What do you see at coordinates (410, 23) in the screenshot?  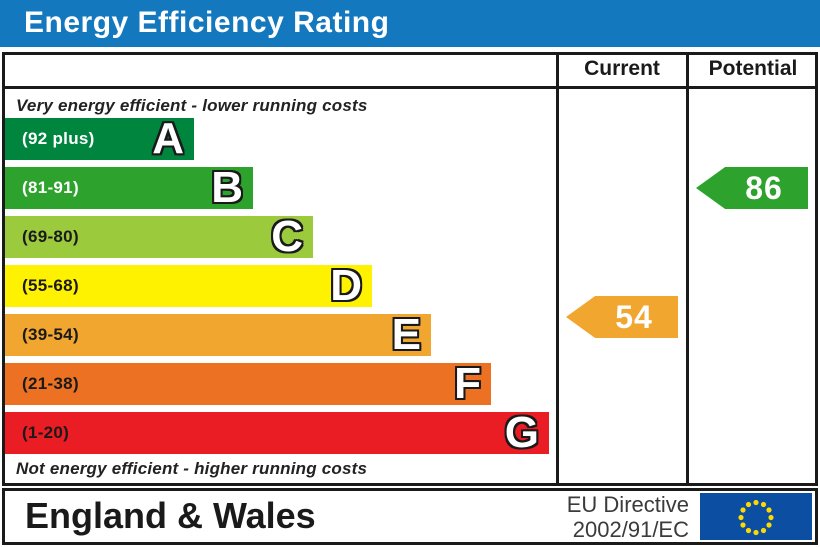 I see `title-bar: Energy Efficiency Rating` at bounding box center [410, 23].